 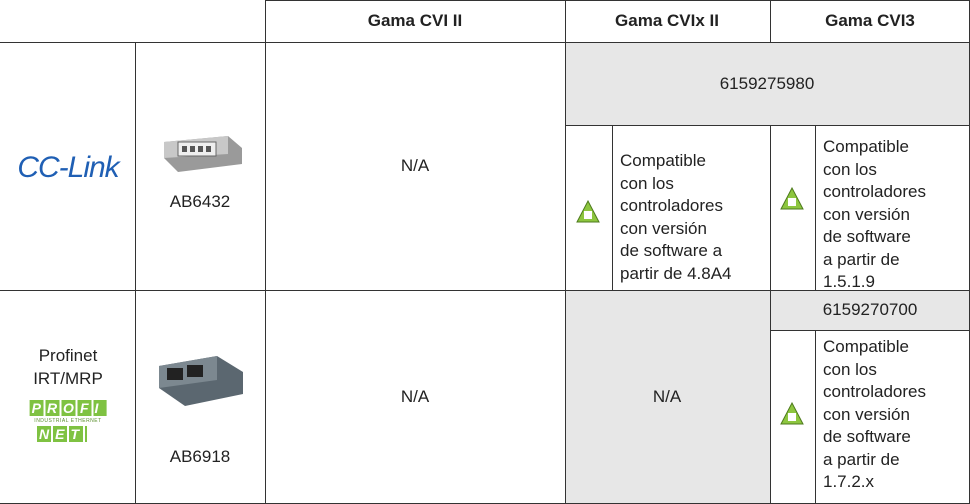 What do you see at coordinates (667, 20) in the screenshot?
I see `column-header: Gama CVIx II` at bounding box center [667, 20].